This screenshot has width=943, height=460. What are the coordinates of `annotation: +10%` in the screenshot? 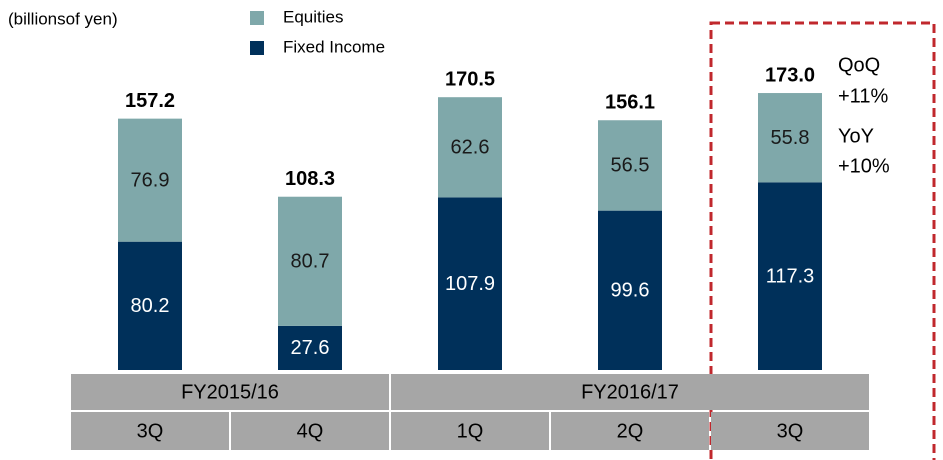 It's located at (864, 166).